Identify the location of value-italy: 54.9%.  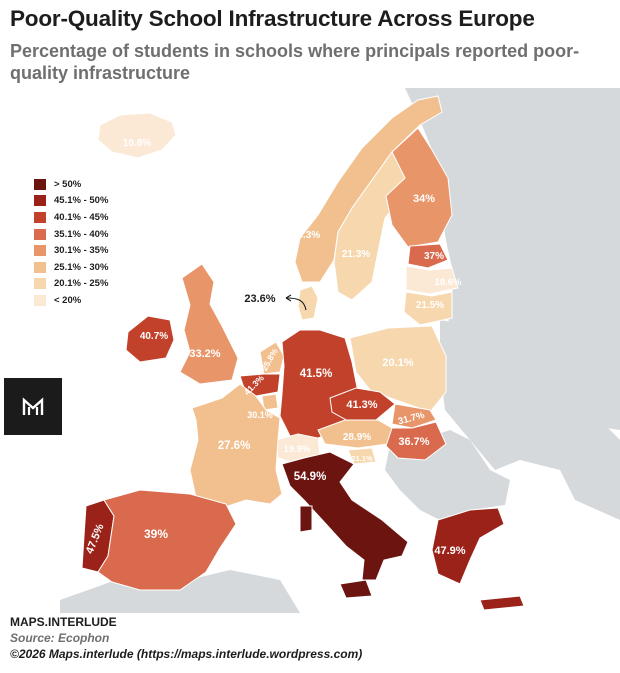
(310, 477).